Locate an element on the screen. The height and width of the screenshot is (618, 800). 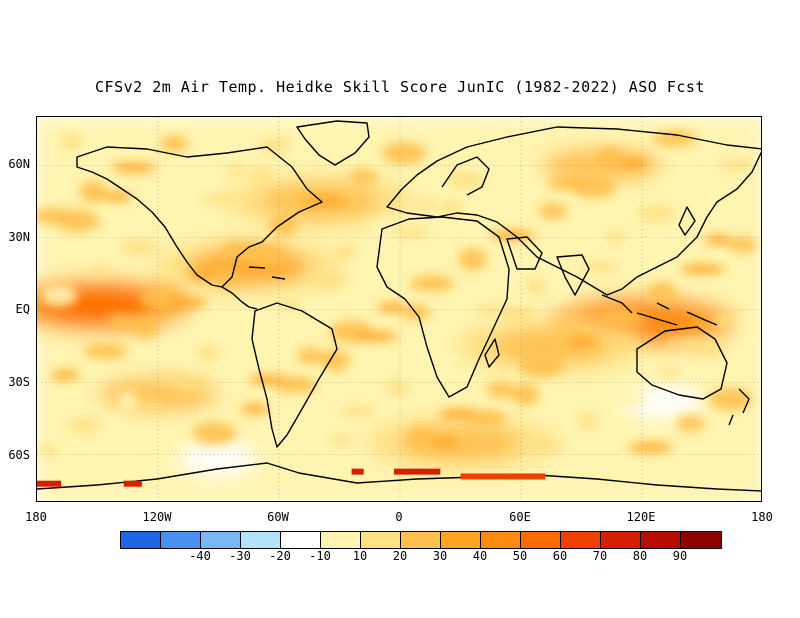
lon-tick-label: 0 is located at coordinates (399, 517).